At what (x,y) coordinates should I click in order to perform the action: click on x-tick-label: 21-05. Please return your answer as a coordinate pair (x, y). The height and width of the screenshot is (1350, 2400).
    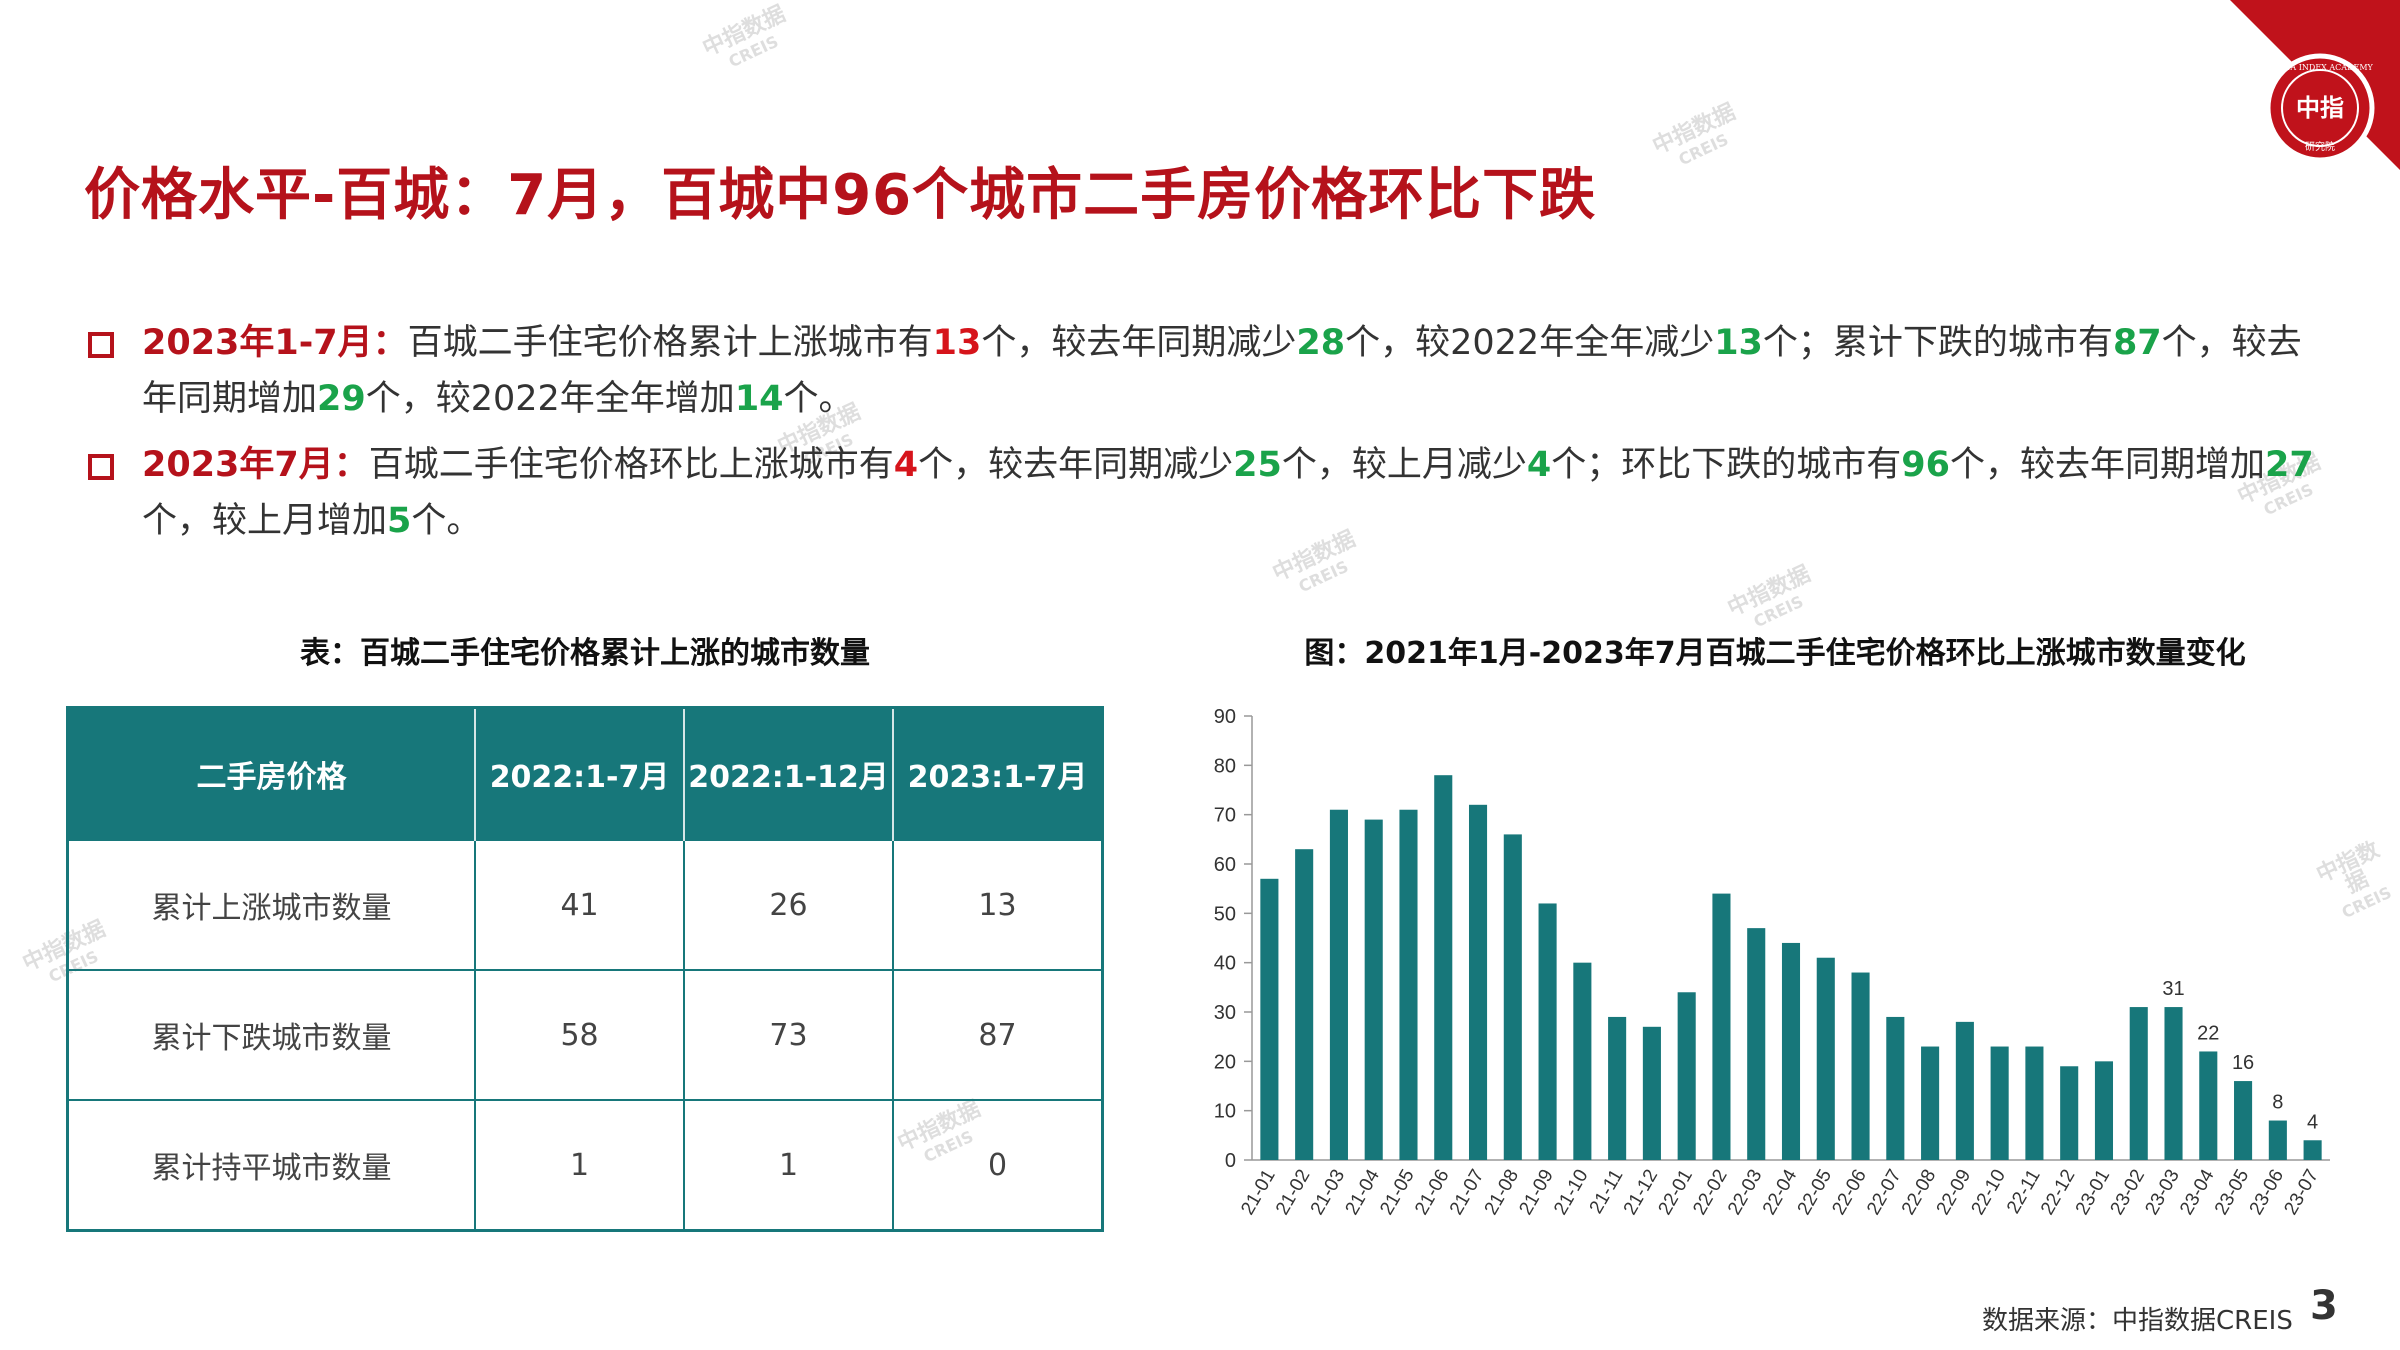
    Looking at the image, I should click on (1397, 1192).